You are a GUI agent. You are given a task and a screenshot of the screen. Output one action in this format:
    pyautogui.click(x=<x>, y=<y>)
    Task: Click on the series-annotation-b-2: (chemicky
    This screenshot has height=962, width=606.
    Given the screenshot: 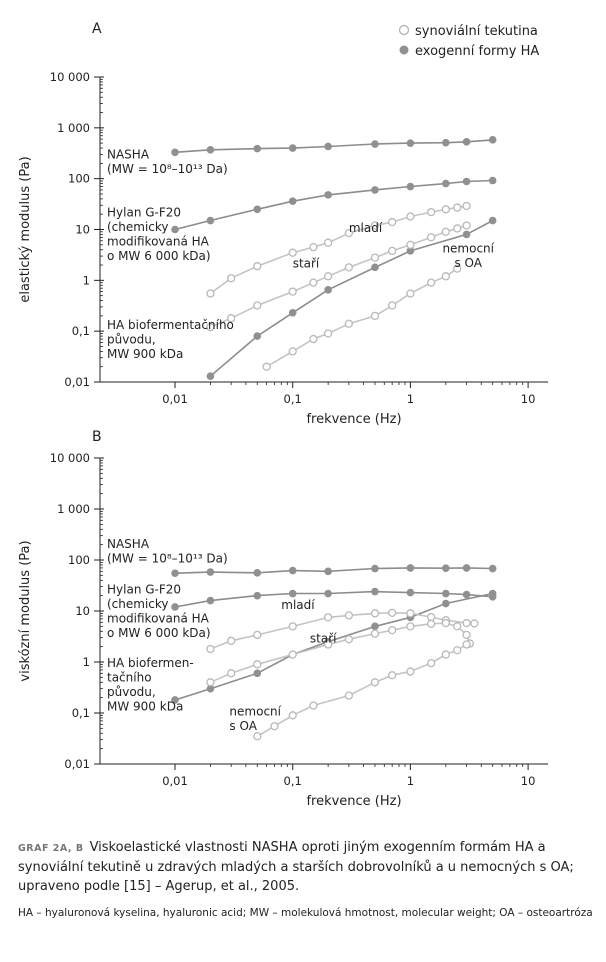 What is the action you would take?
    pyautogui.click(x=138, y=604)
    